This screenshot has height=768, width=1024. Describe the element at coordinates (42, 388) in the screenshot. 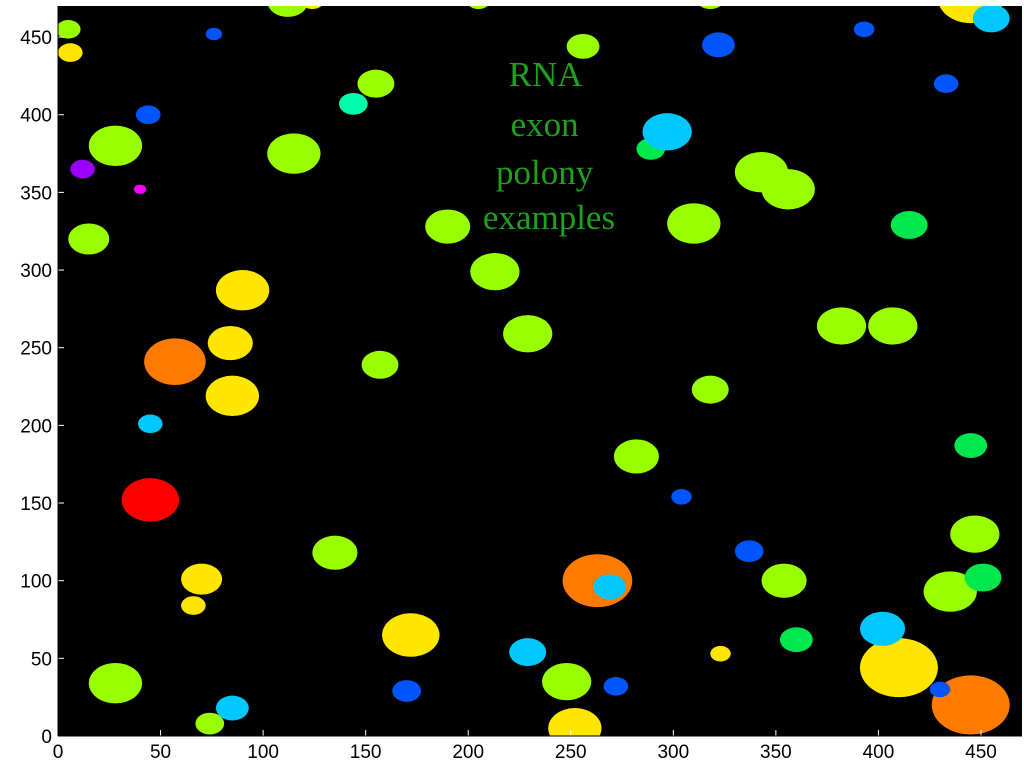

I see `y-axis: 0 50 100 150 200 250 300 350 400 450` at that location.